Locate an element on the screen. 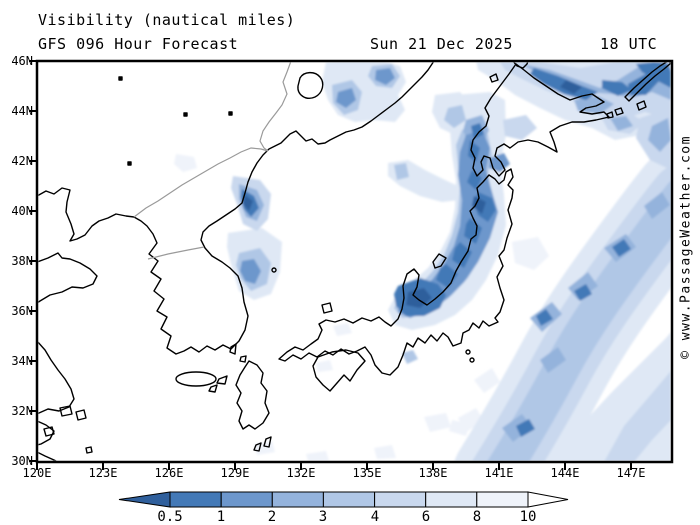  hokkaido is located at coordinates (540, 120).